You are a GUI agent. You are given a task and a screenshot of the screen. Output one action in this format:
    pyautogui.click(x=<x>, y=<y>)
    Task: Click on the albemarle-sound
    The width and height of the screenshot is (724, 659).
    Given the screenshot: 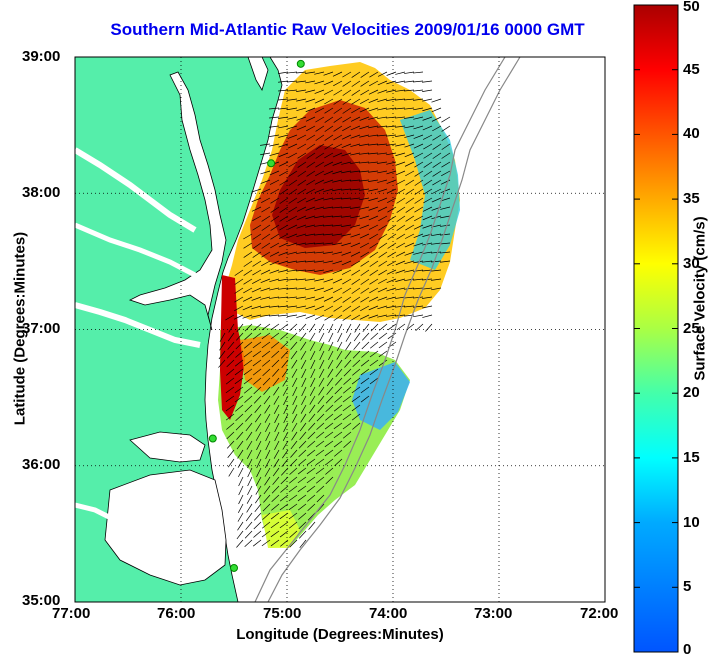 What is the action you would take?
    pyautogui.click(x=167, y=447)
    